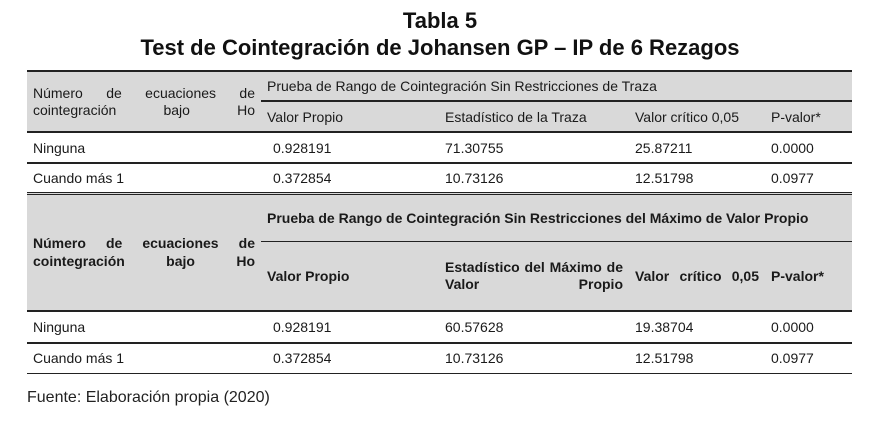 The image size is (880, 426). What do you see at coordinates (440, 20) in the screenshot?
I see `table-title: Tabla 5` at bounding box center [440, 20].